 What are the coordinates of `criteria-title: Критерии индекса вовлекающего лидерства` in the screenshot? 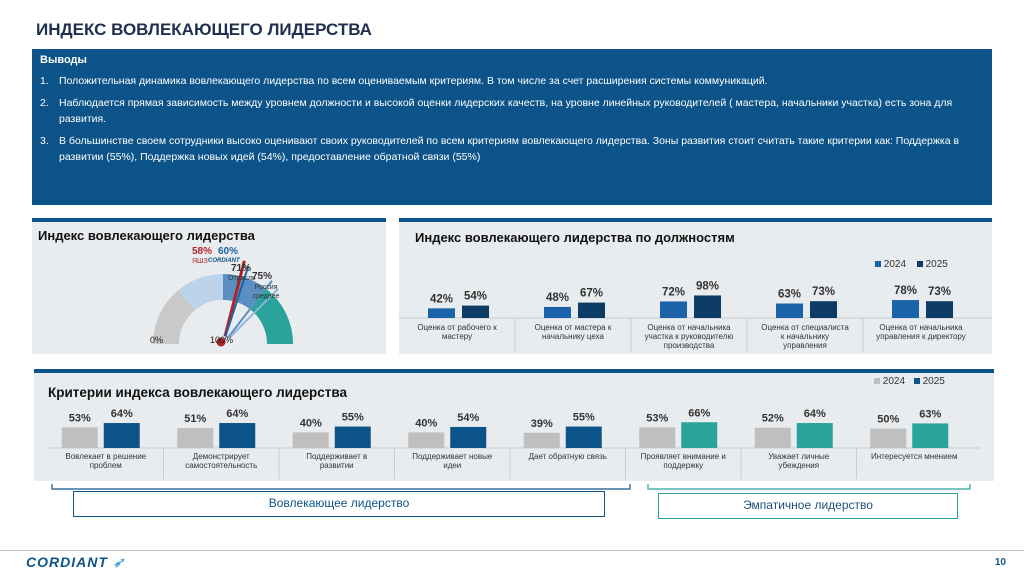 It's located at (198, 392).